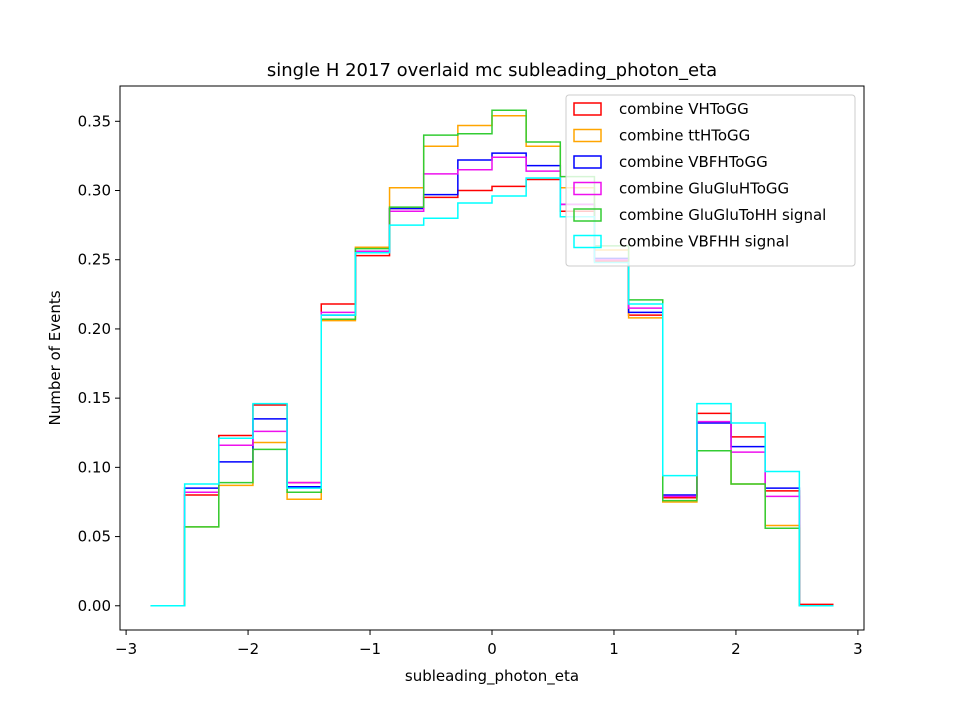 The image size is (960, 720). Describe the element at coordinates (858, 649) in the screenshot. I see `x-tick-label: 3` at that location.